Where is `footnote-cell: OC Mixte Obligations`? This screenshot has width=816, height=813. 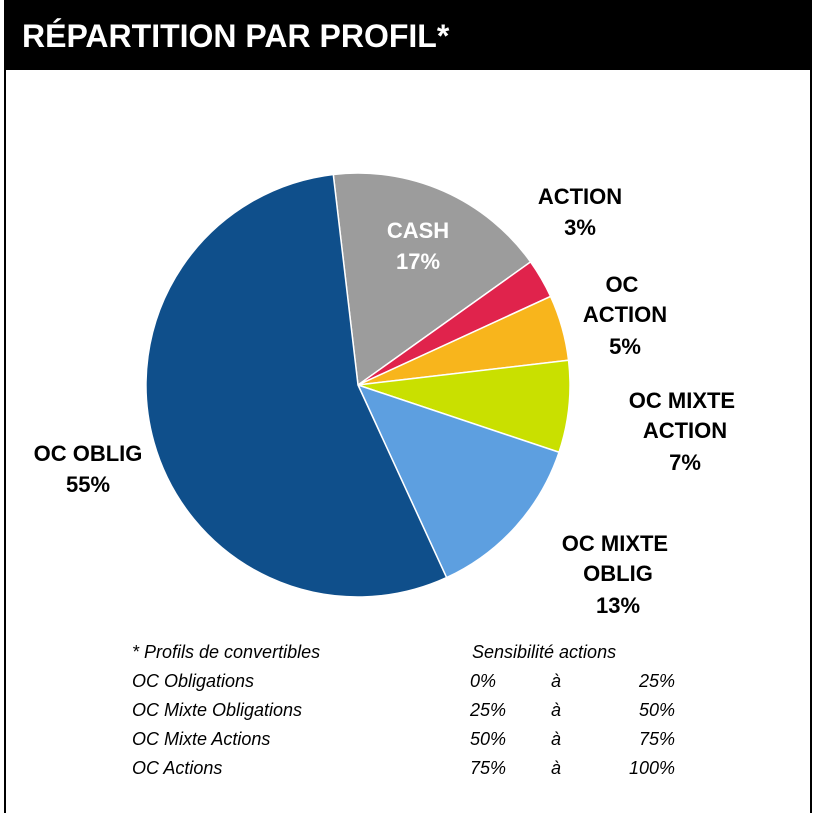 footnote-cell: OC Mixte Obligations is located at coordinates (217, 710).